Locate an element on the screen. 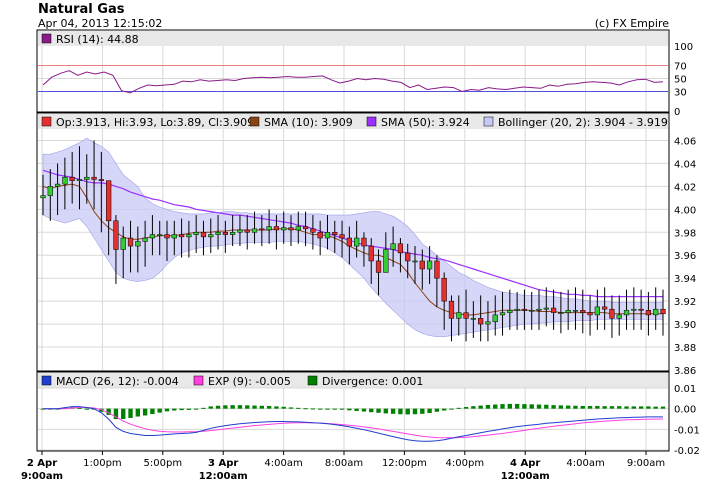 The height and width of the screenshot is (487, 710). rsi-y-axis: 0 30 50 70 100 is located at coordinates (683, 80).